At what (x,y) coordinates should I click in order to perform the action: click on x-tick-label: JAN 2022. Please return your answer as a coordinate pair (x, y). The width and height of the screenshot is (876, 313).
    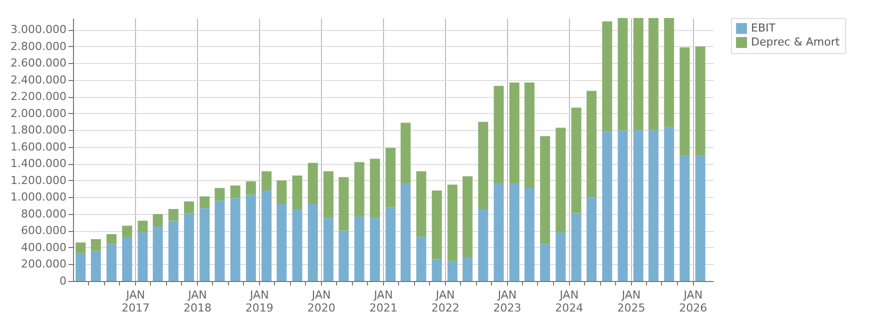
    Looking at the image, I should click on (445, 300).